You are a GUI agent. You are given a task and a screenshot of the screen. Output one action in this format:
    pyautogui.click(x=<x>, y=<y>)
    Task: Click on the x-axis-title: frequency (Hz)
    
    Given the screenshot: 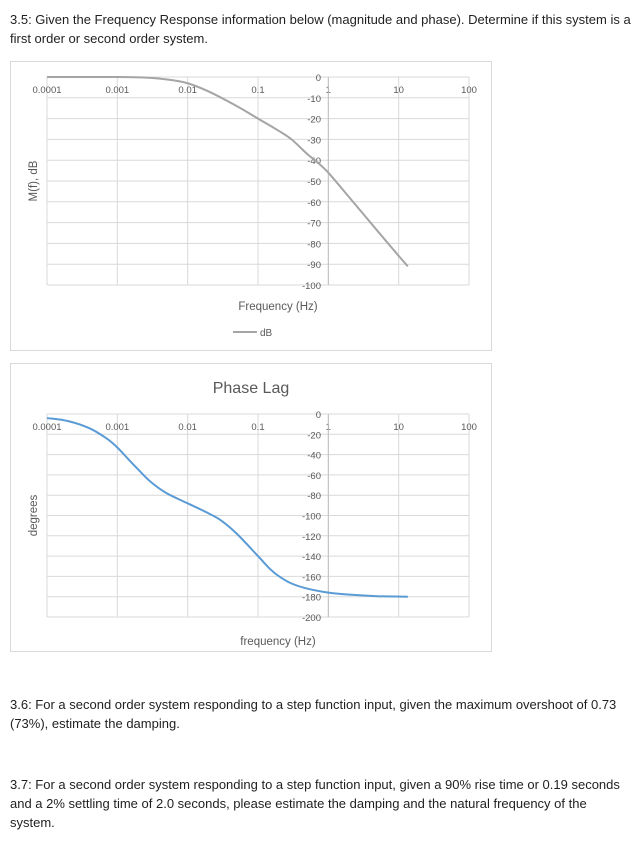 What is the action you would take?
    pyautogui.click(x=278, y=642)
    